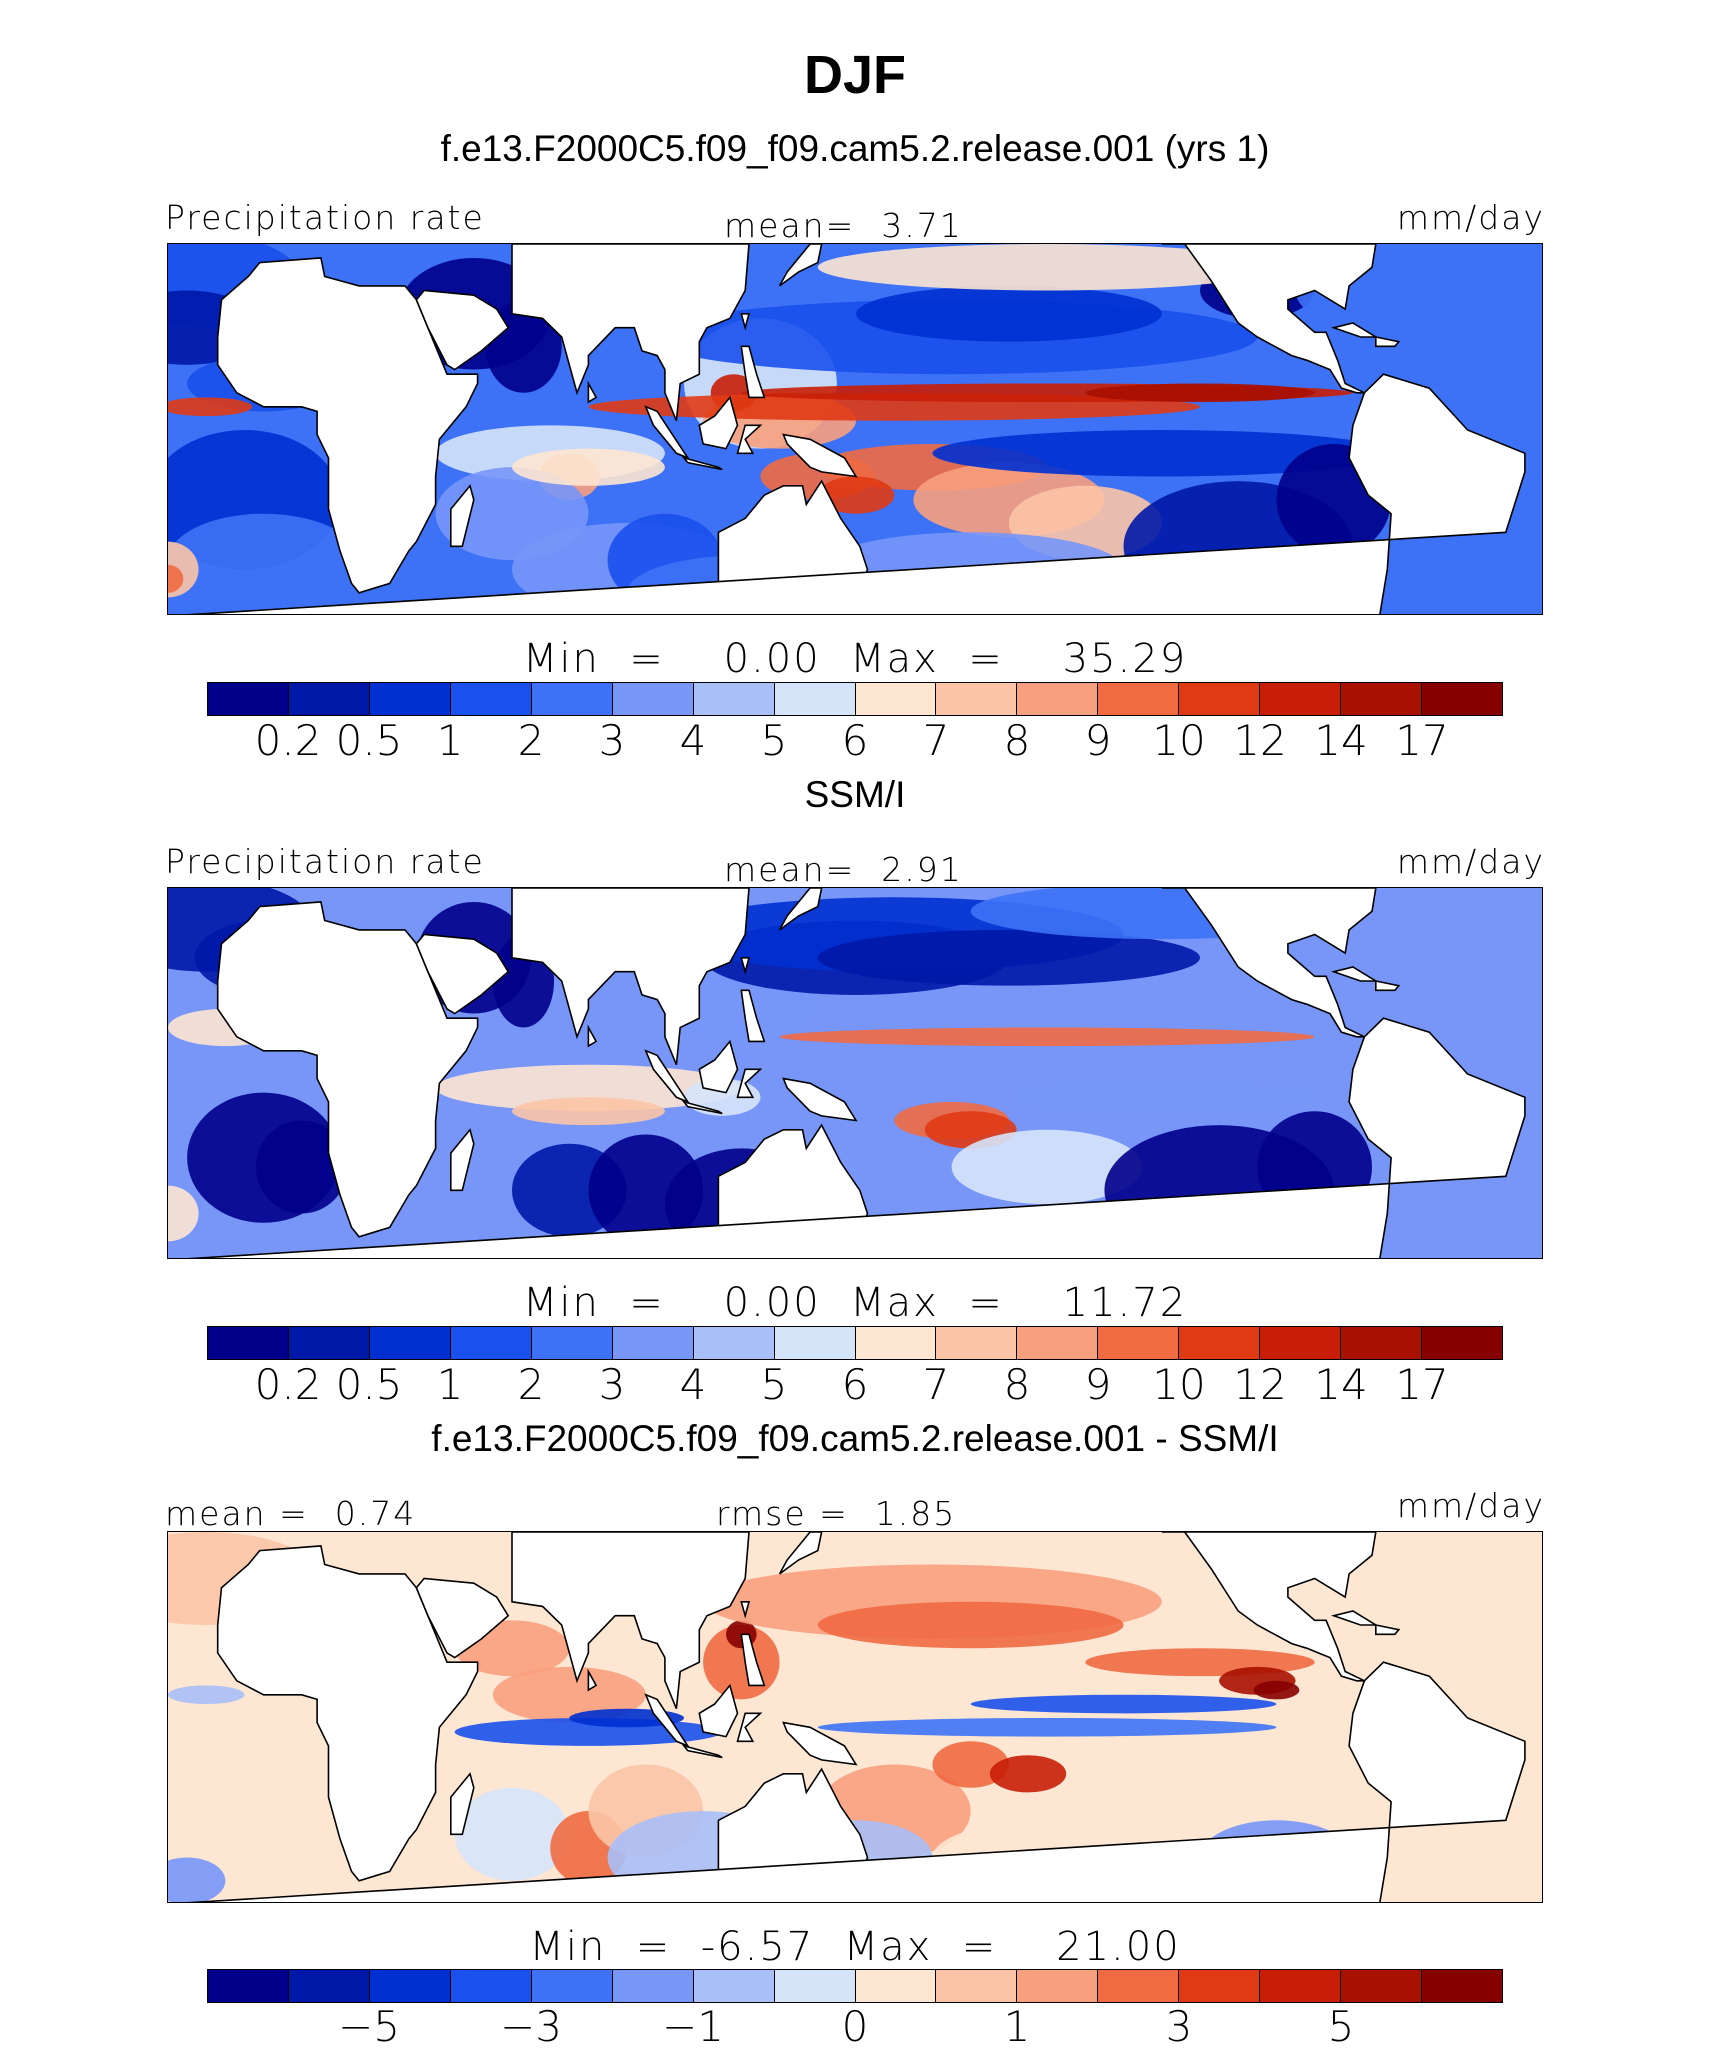  I want to click on panel-2-mean: mean= 2.91, so click(843, 869).